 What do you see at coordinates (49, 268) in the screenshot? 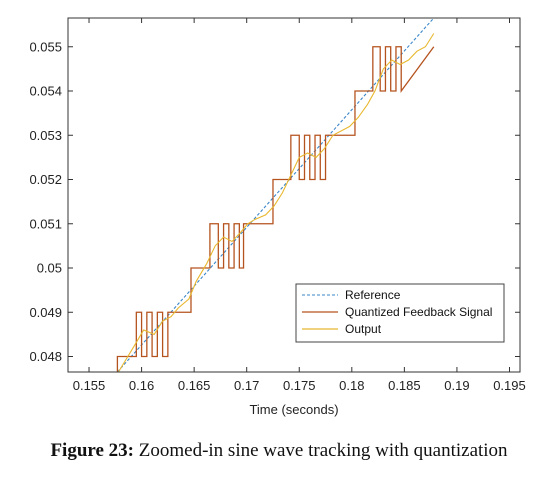
I see `y-tick-label: 0.05` at bounding box center [49, 268].